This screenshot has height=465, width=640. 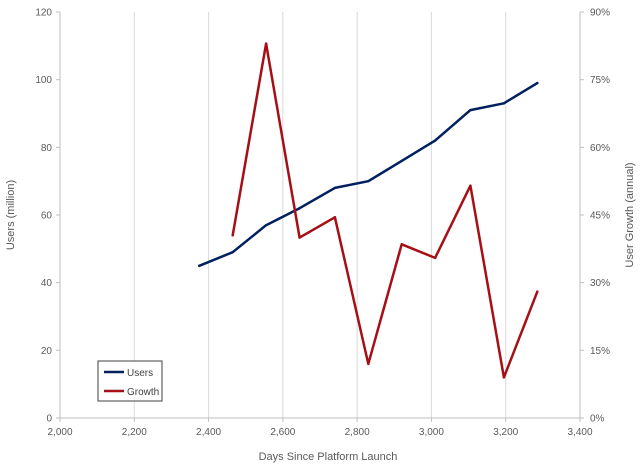 What do you see at coordinates (59, 432) in the screenshot?
I see `x-tick-label: 2,000` at bounding box center [59, 432].